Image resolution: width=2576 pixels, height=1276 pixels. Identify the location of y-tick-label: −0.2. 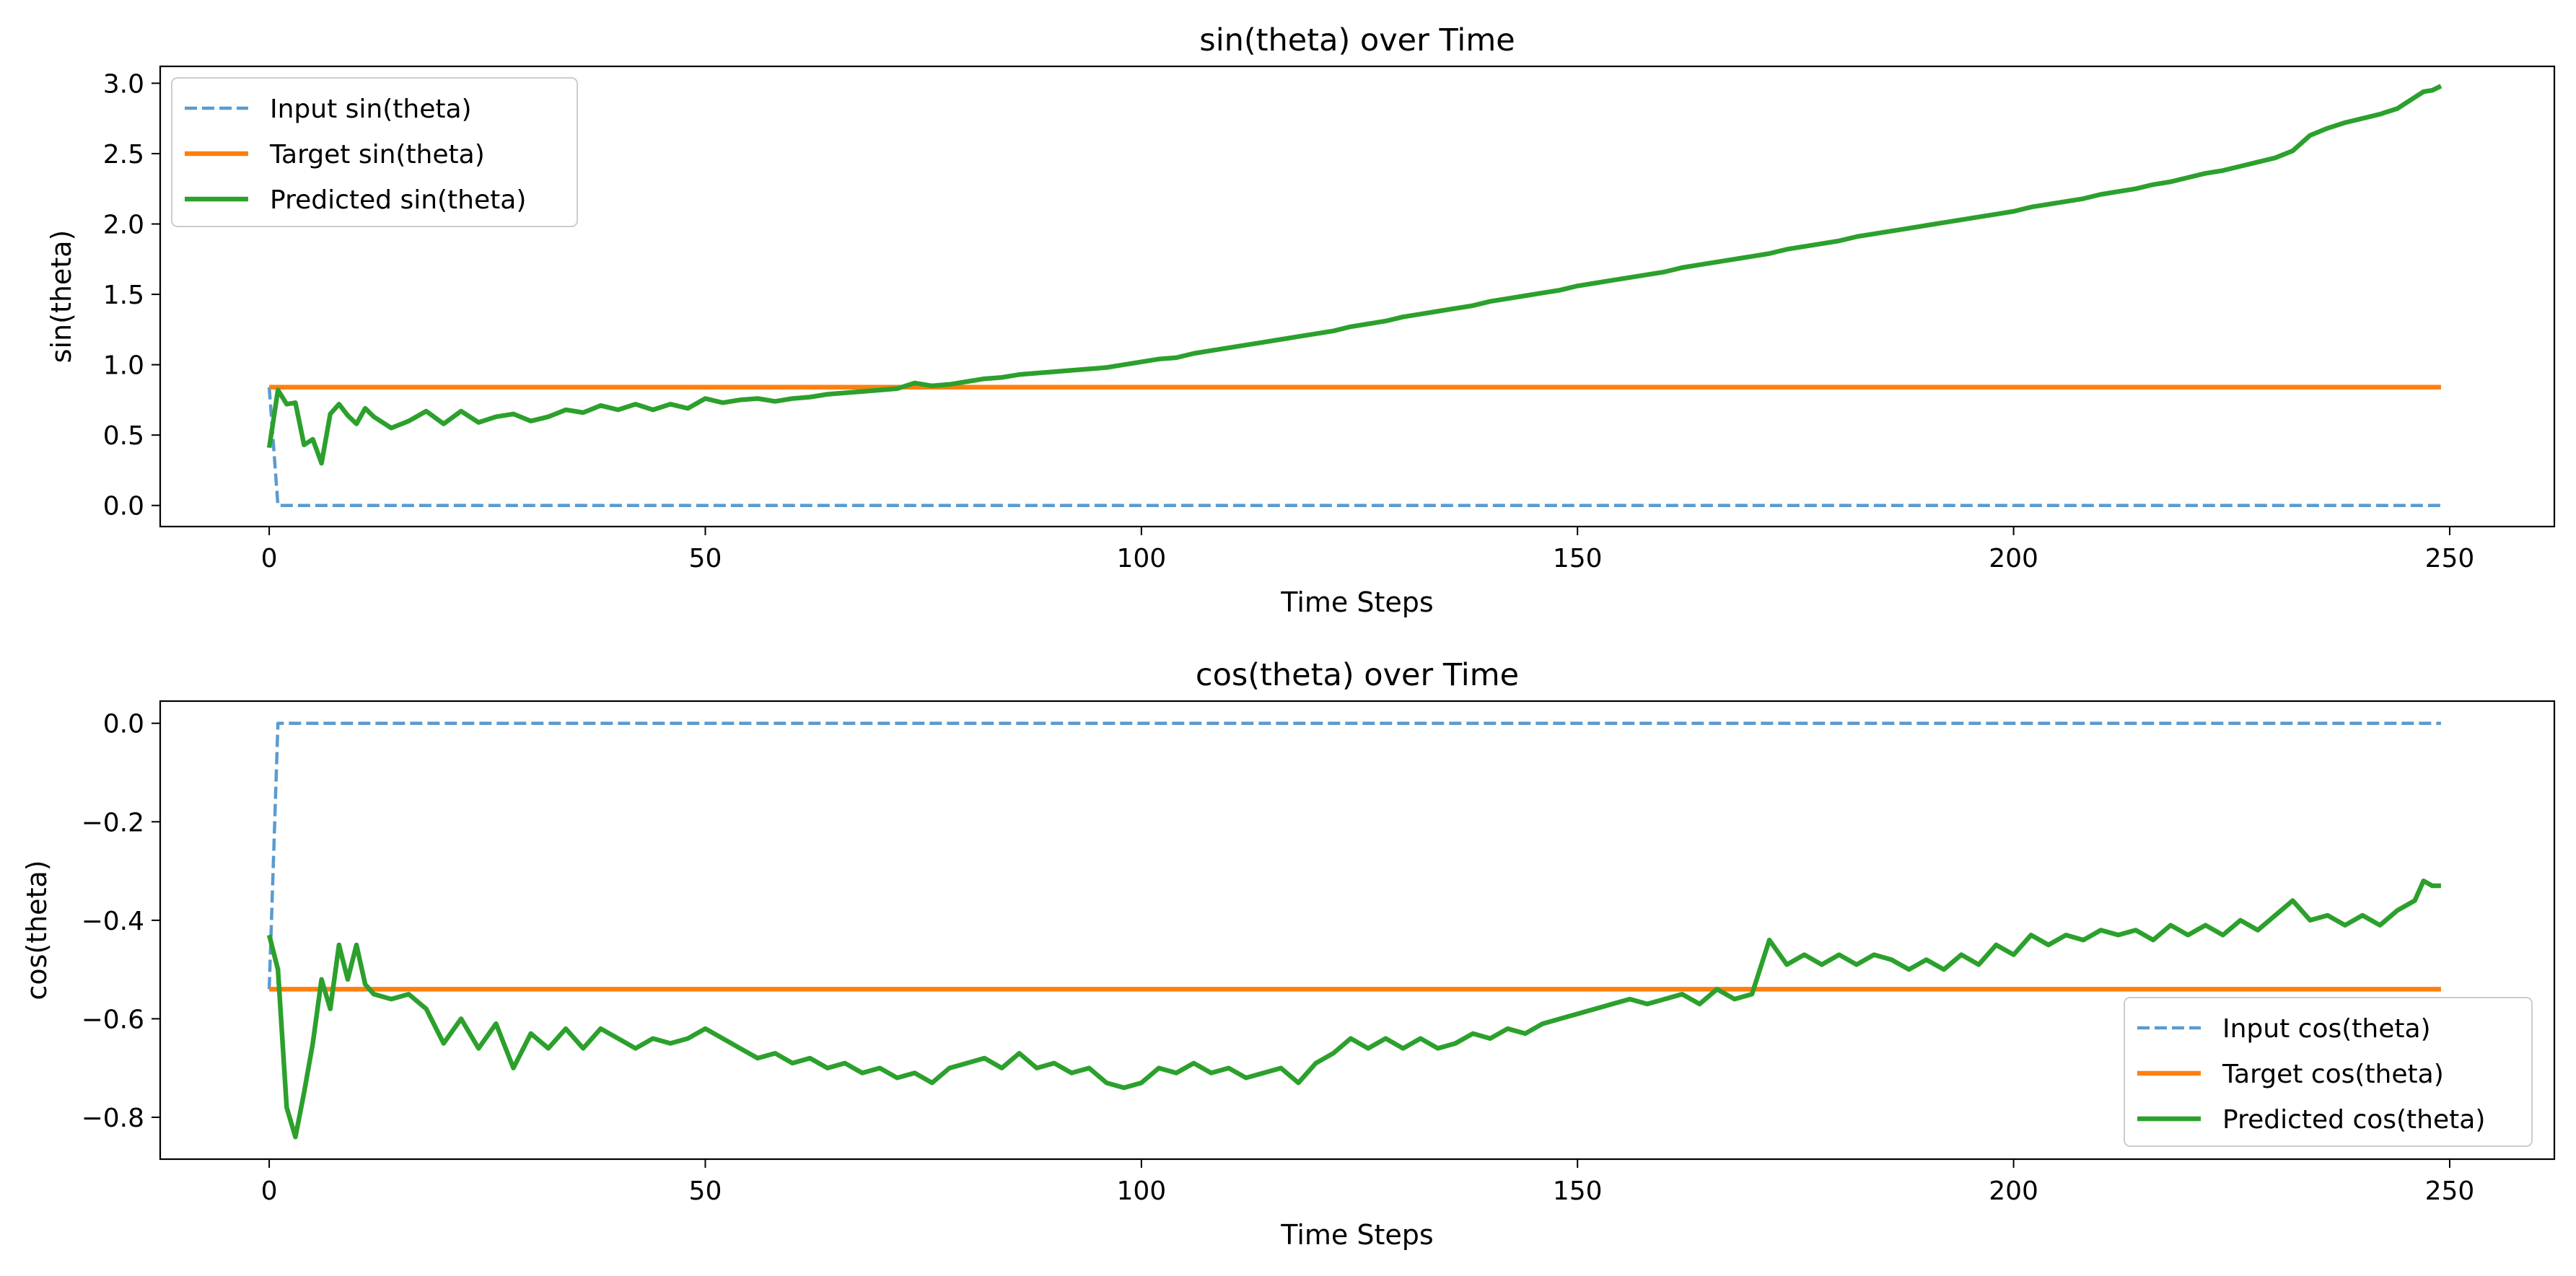
(113, 823).